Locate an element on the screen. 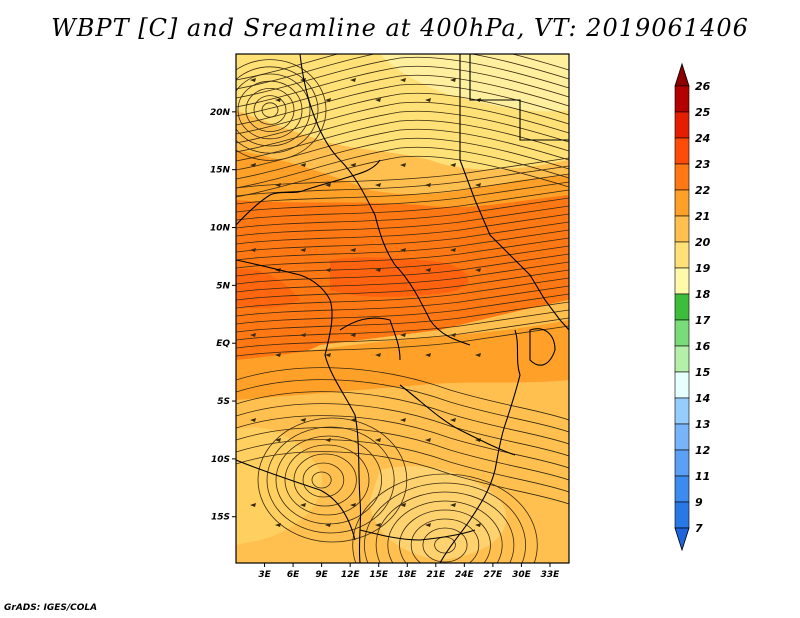  x-tick-label: 18E is located at coordinates (408, 575).